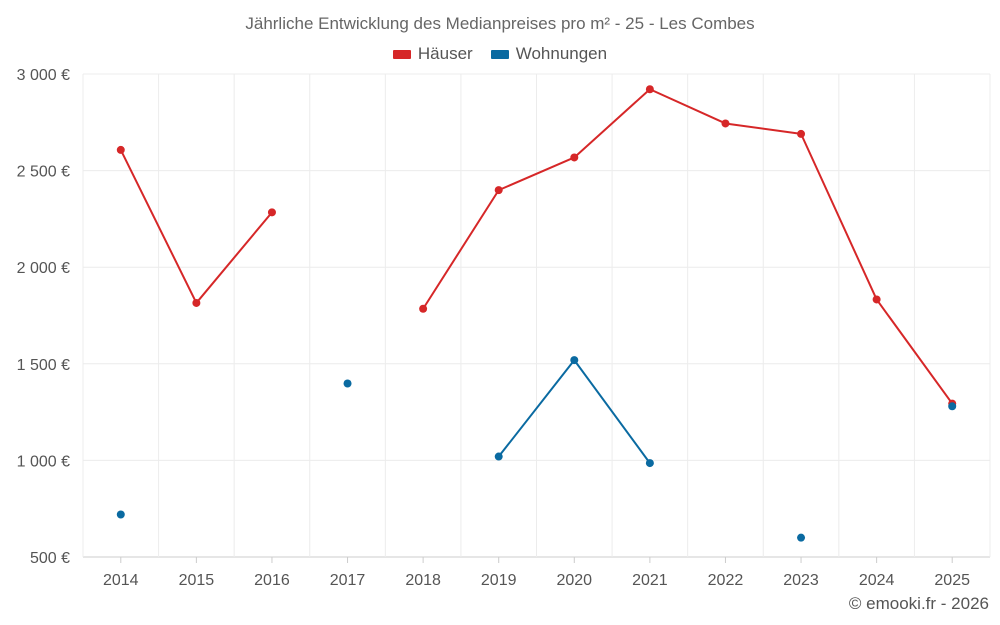 This screenshot has height=625, width=1000. What do you see at coordinates (196, 226) in the screenshot?
I see `series-line-haeuser` at bounding box center [196, 226].